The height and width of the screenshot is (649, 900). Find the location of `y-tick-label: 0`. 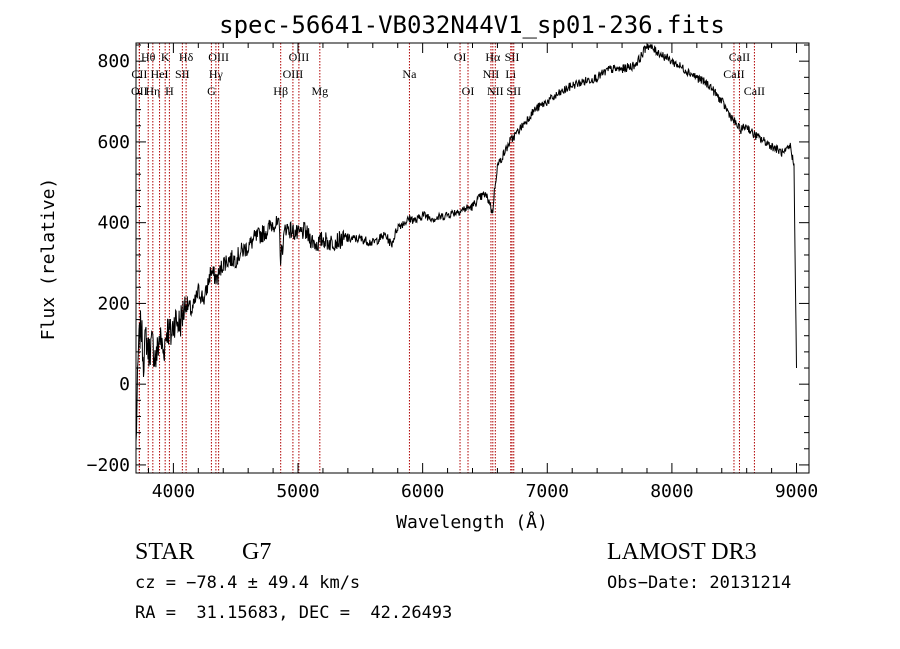

y-tick-label: 0 is located at coordinates (124, 384).